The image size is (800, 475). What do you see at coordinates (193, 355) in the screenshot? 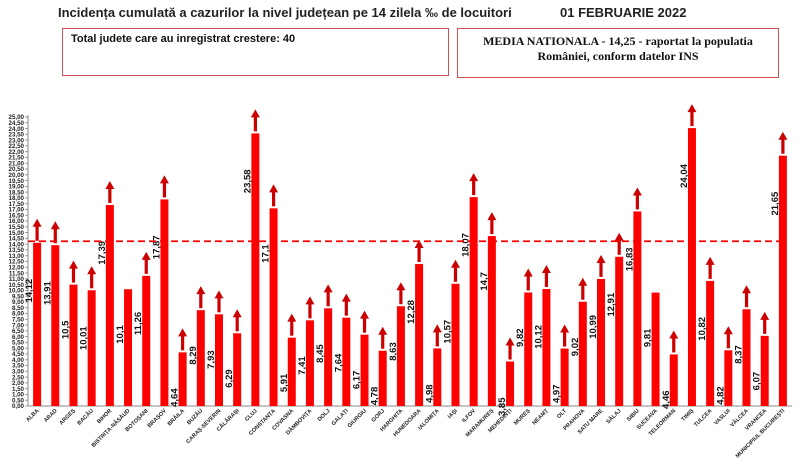
I see `value-label: 8,29` at bounding box center [193, 355].